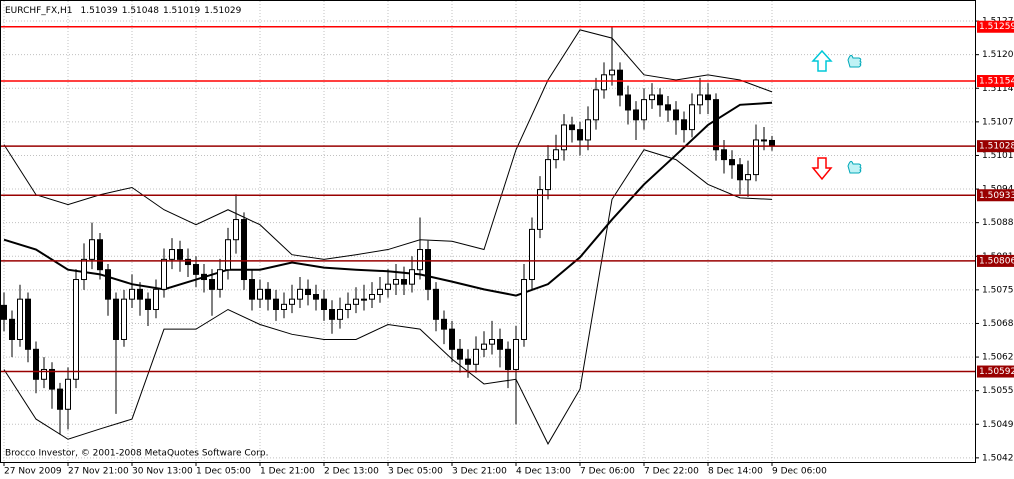 Image resolution: width=1014 pixels, height=479 pixels. I want to click on x-tick-label: 7 Dec 22:00, so click(671, 472).